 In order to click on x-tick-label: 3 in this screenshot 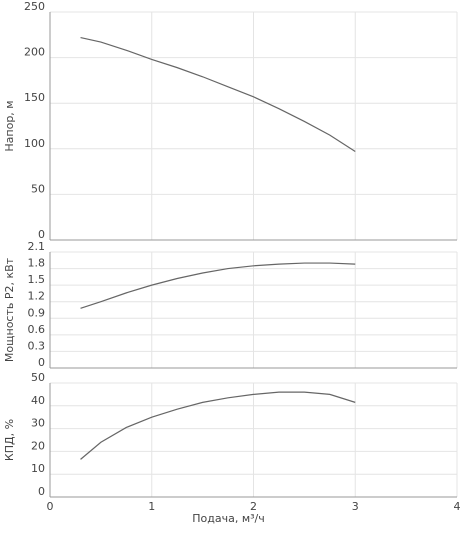, I will do `click(355, 506)`.